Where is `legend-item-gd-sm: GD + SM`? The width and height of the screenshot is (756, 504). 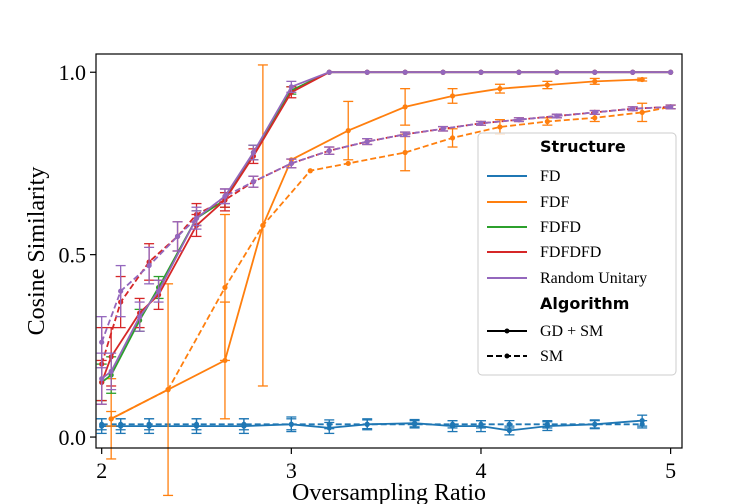 legend-item-gd-sm: GD + SM is located at coordinates (545, 331).